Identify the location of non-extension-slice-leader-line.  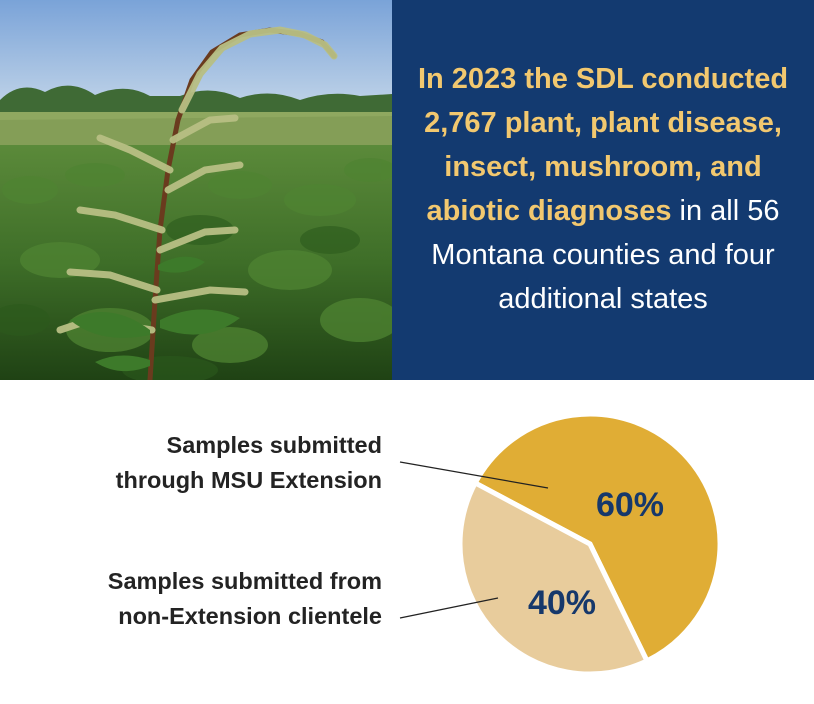
(449, 608).